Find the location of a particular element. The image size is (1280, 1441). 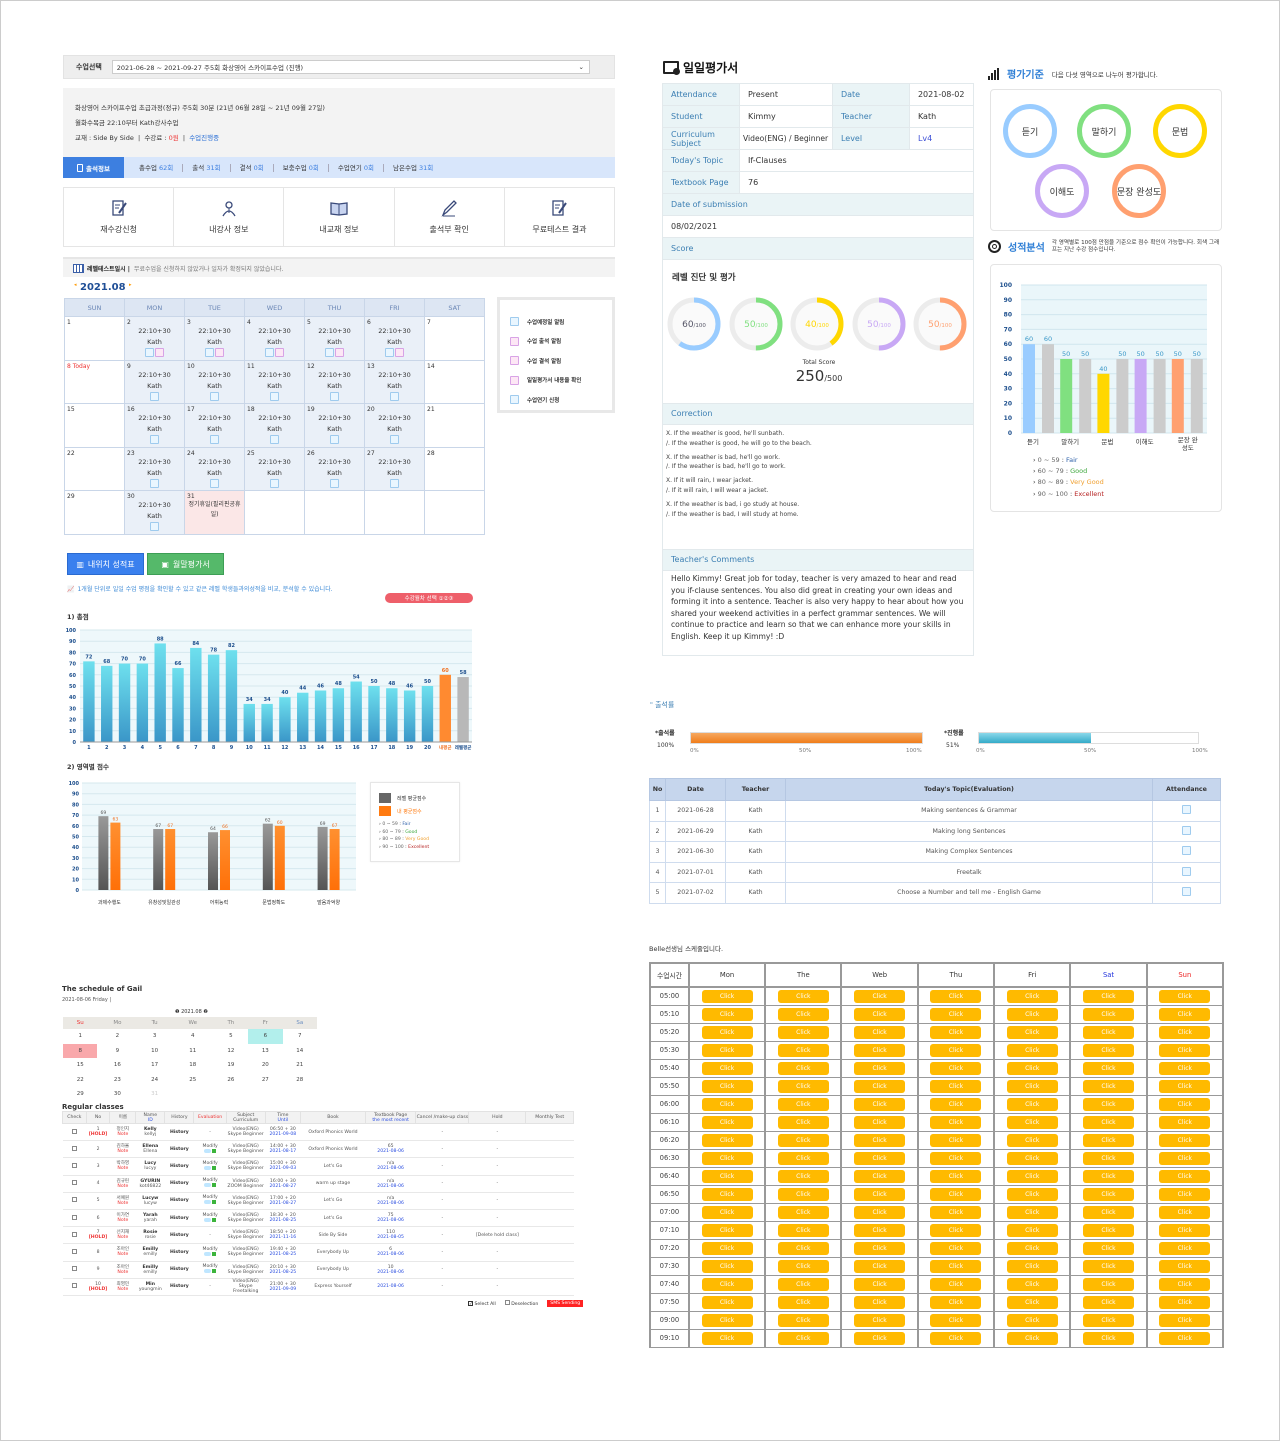

note-link: Note is located at coordinates (123, 1203).